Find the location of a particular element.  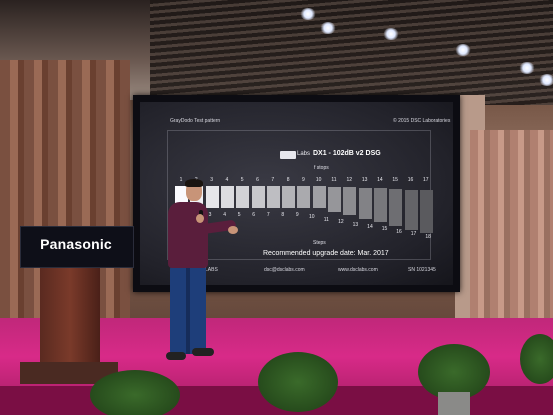

stop-number: 3 is located at coordinates (211, 180).